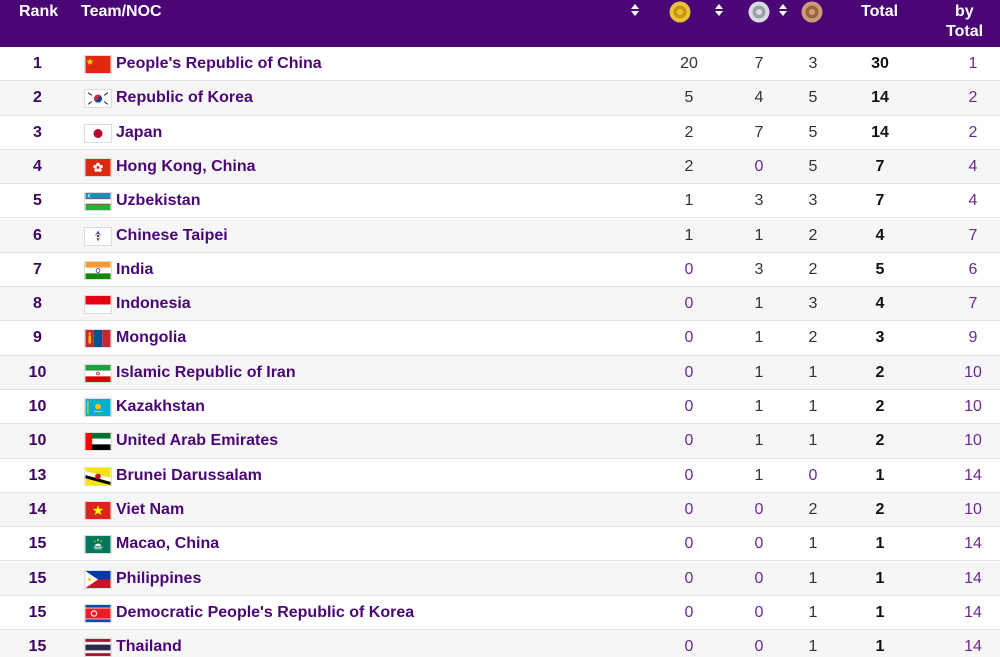 This screenshot has width=1000, height=657. I want to click on rank-by-total: 2, so click(973, 98).